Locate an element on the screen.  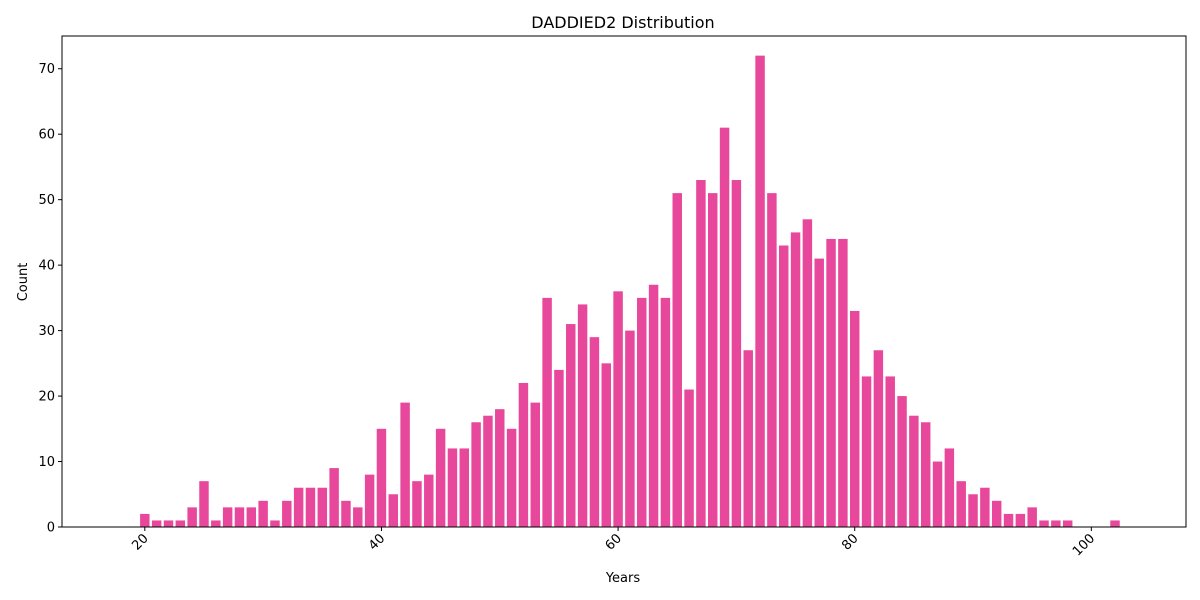
x-axis-label: Years is located at coordinates (623, 578).